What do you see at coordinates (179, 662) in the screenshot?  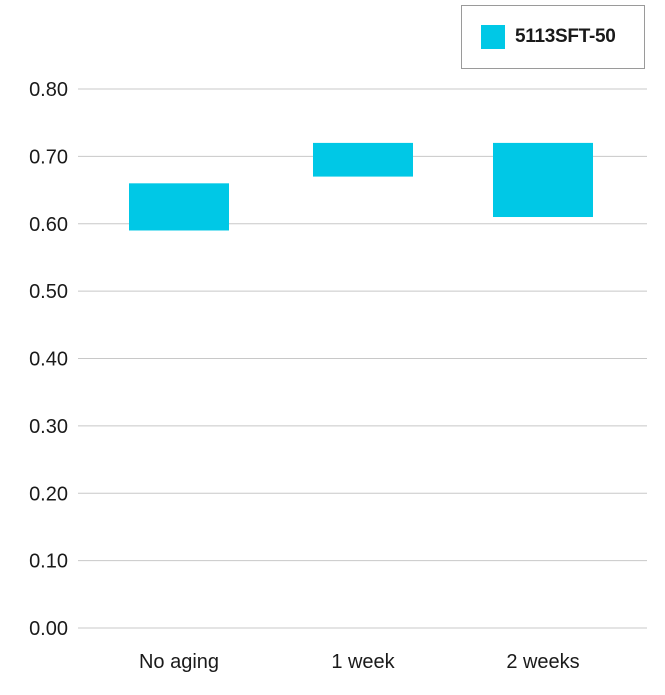 I see `x-tick-label: No aging` at bounding box center [179, 662].